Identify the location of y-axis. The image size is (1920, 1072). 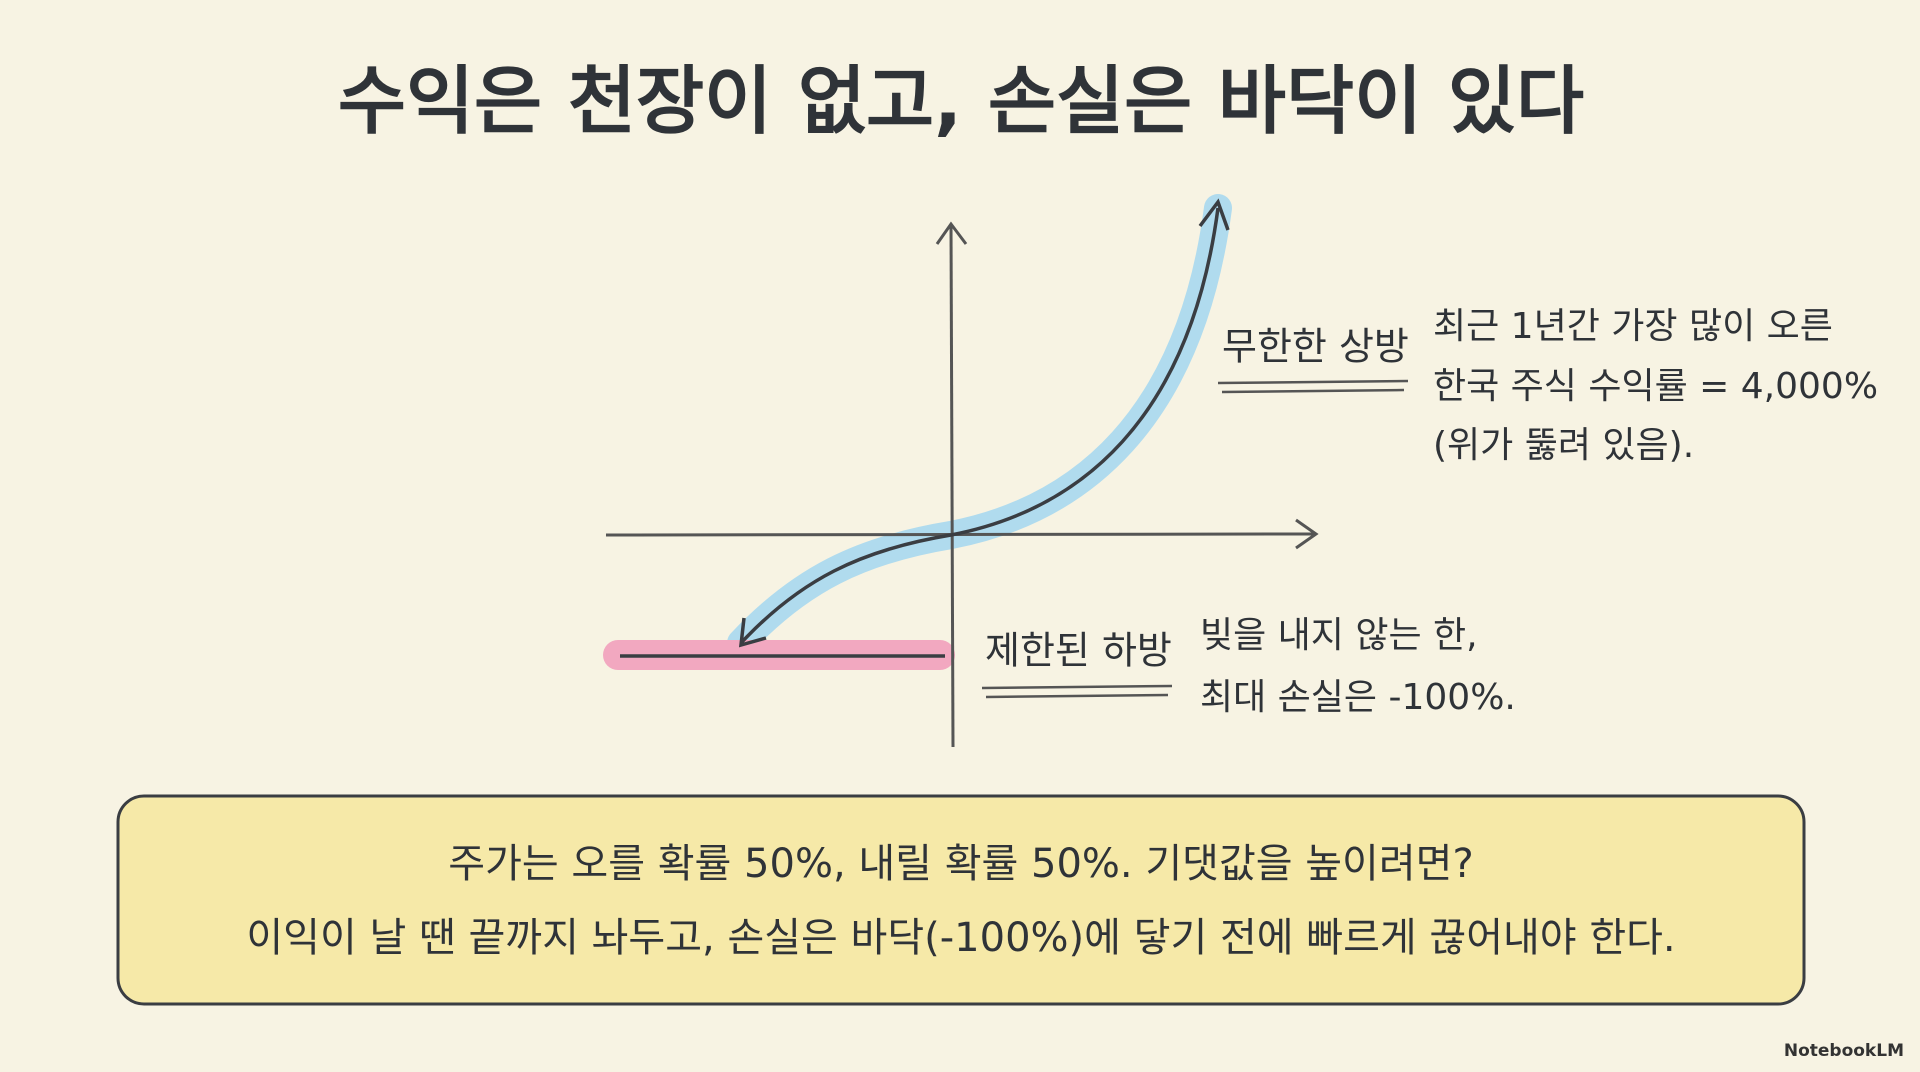
(952, 486).